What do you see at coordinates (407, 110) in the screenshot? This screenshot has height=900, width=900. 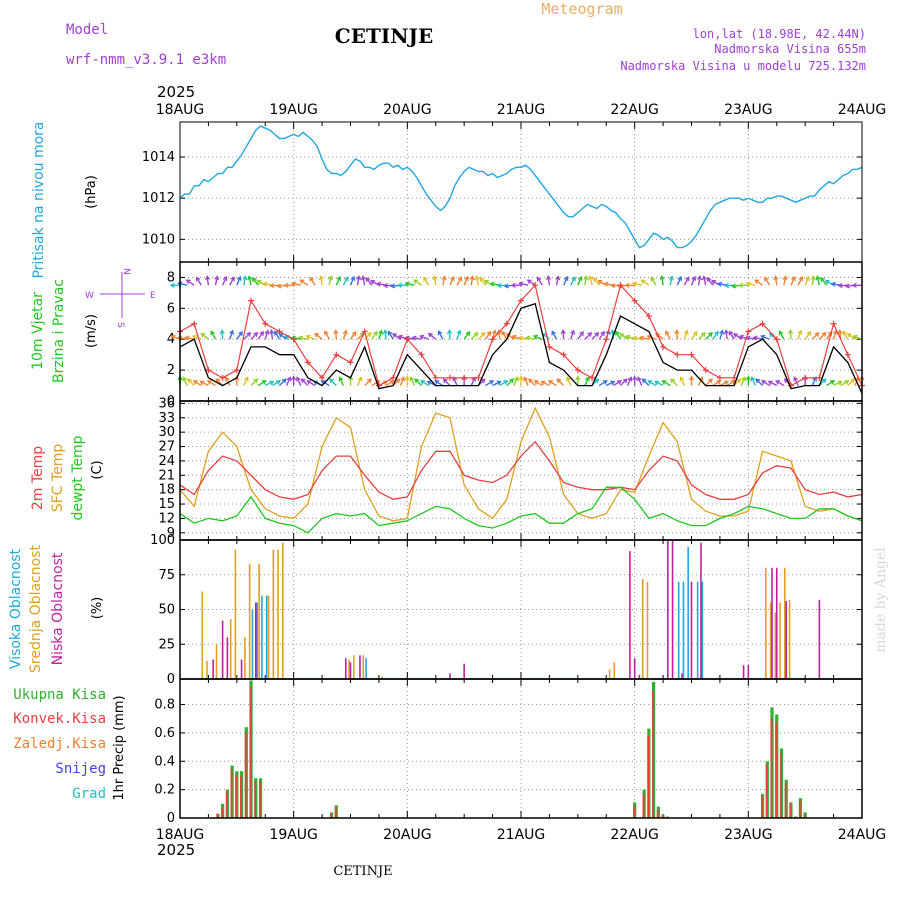 I see `top-date-20aug: 20AUG` at bounding box center [407, 110].